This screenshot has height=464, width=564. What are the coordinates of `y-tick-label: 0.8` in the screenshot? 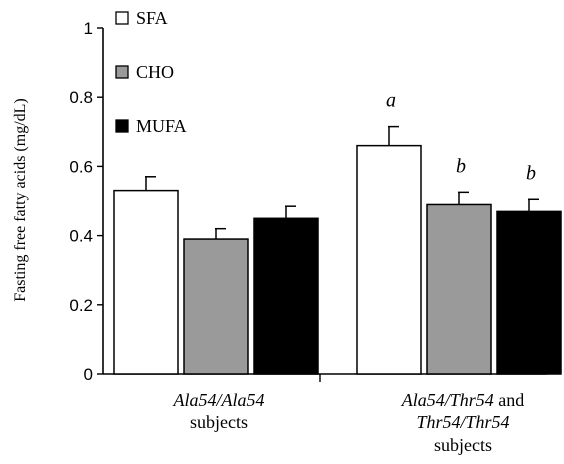 It's located at (81, 97).